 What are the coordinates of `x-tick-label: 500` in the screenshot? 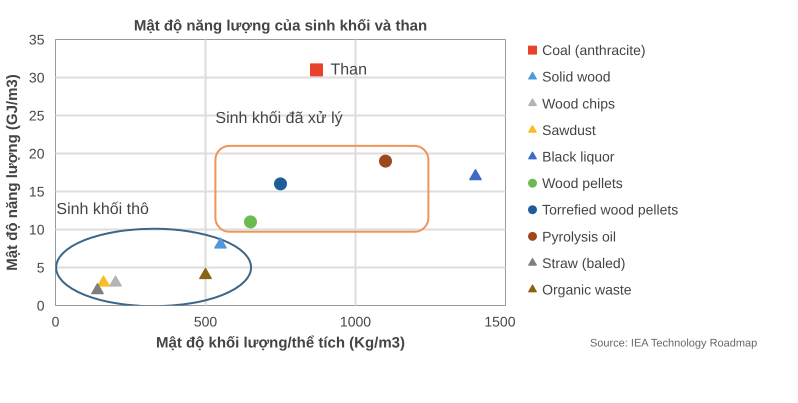 It's located at (206, 322).